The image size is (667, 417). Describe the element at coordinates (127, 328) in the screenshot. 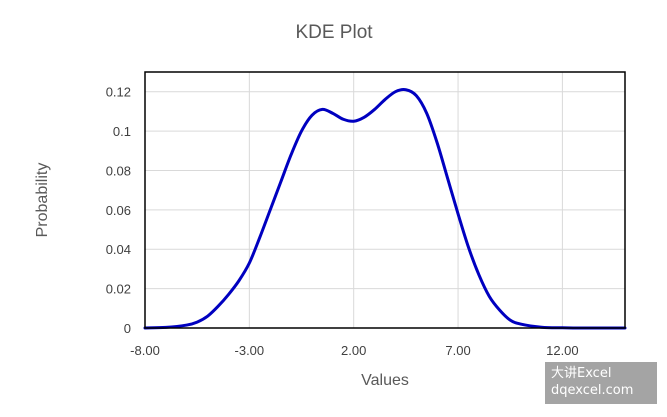

I see `y-tick-label: 0` at that location.